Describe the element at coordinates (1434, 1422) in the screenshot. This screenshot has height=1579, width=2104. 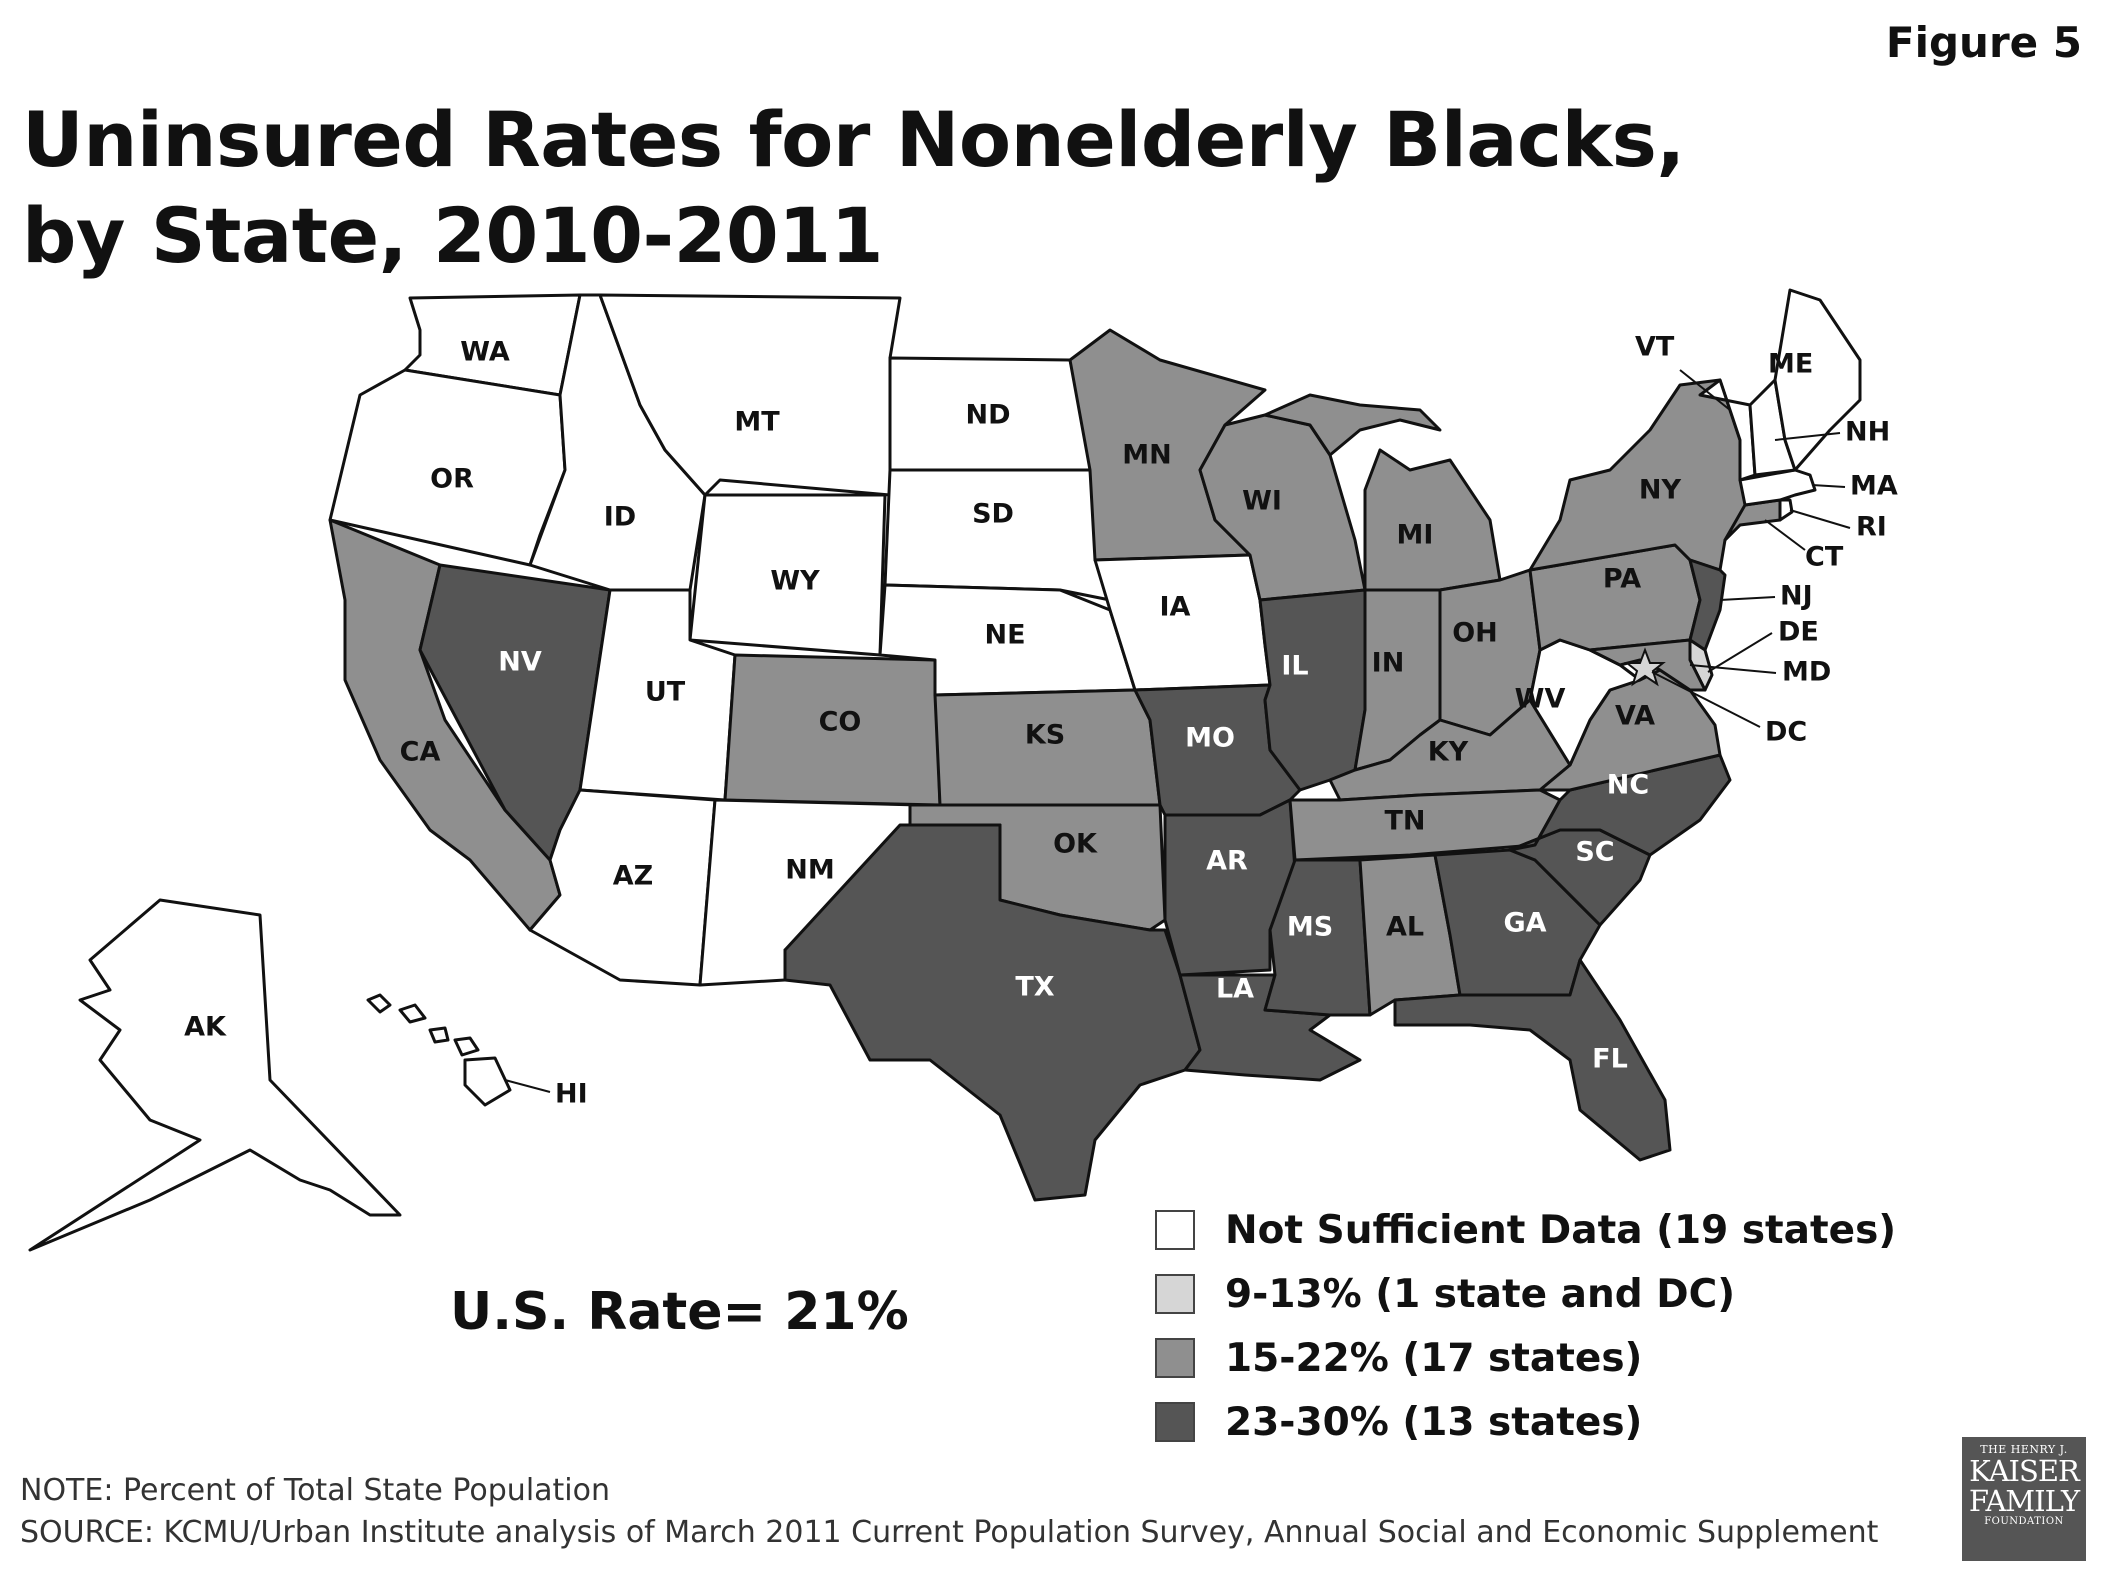
I see `legend-label: 23-30% (13 states)` at that location.